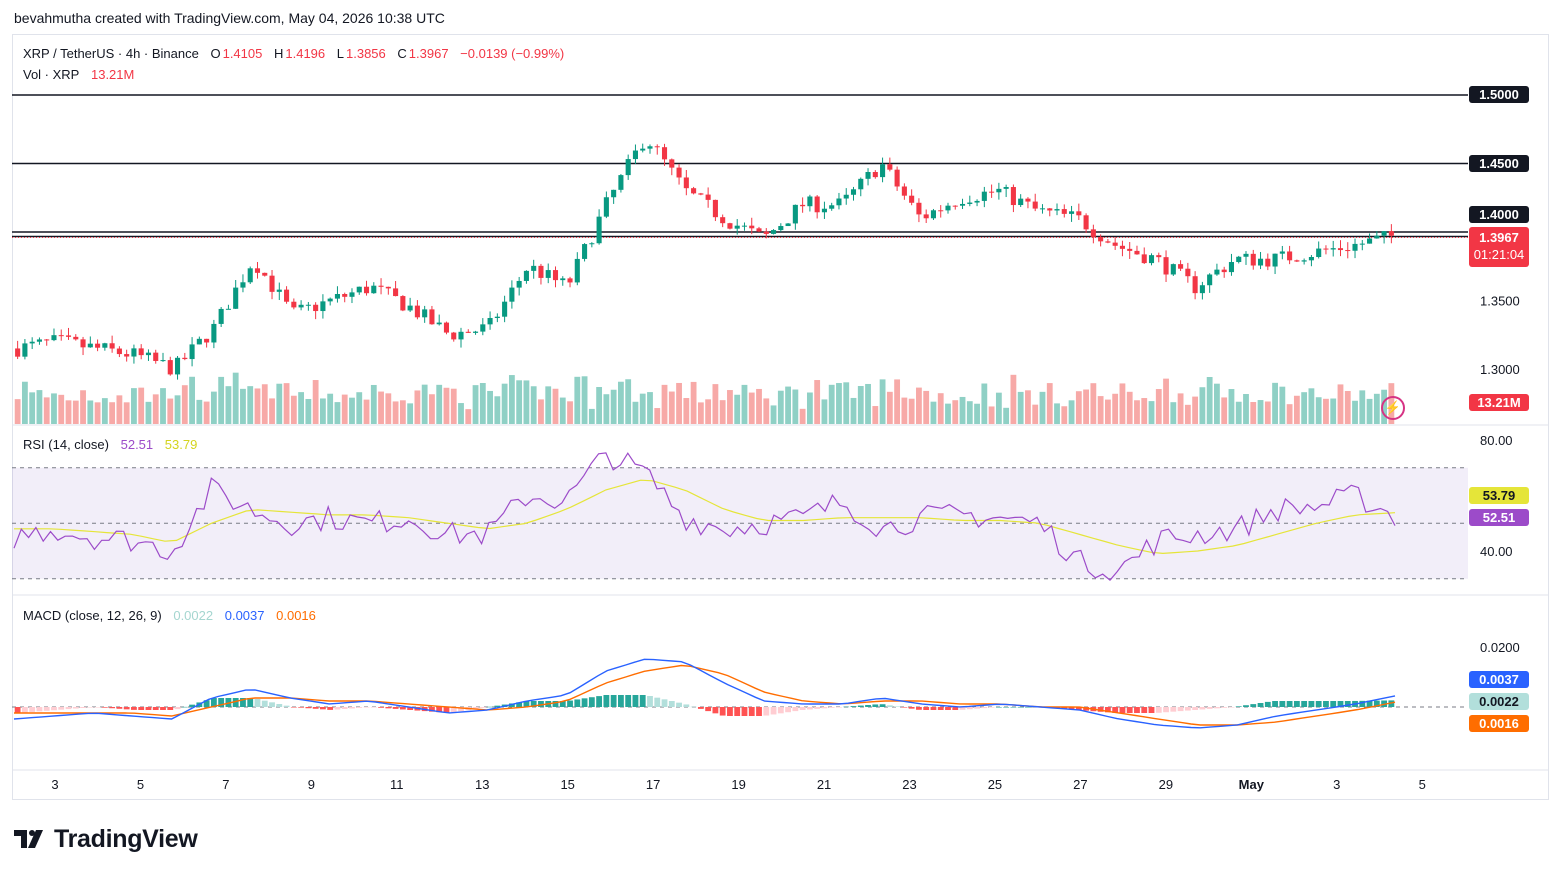 The width and height of the screenshot is (1563, 876). What do you see at coordinates (402, 53) in the screenshot?
I see `close-label: C` at bounding box center [402, 53].